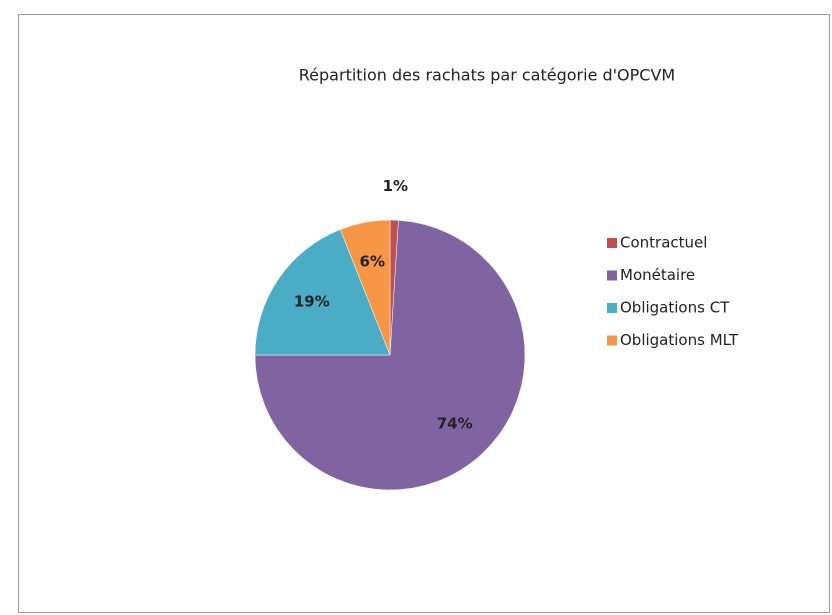 The height and width of the screenshot is (615, 832). Describe the element at coordinates (312, 301) in the screenshot. I see `data-label: 19%` at that location.